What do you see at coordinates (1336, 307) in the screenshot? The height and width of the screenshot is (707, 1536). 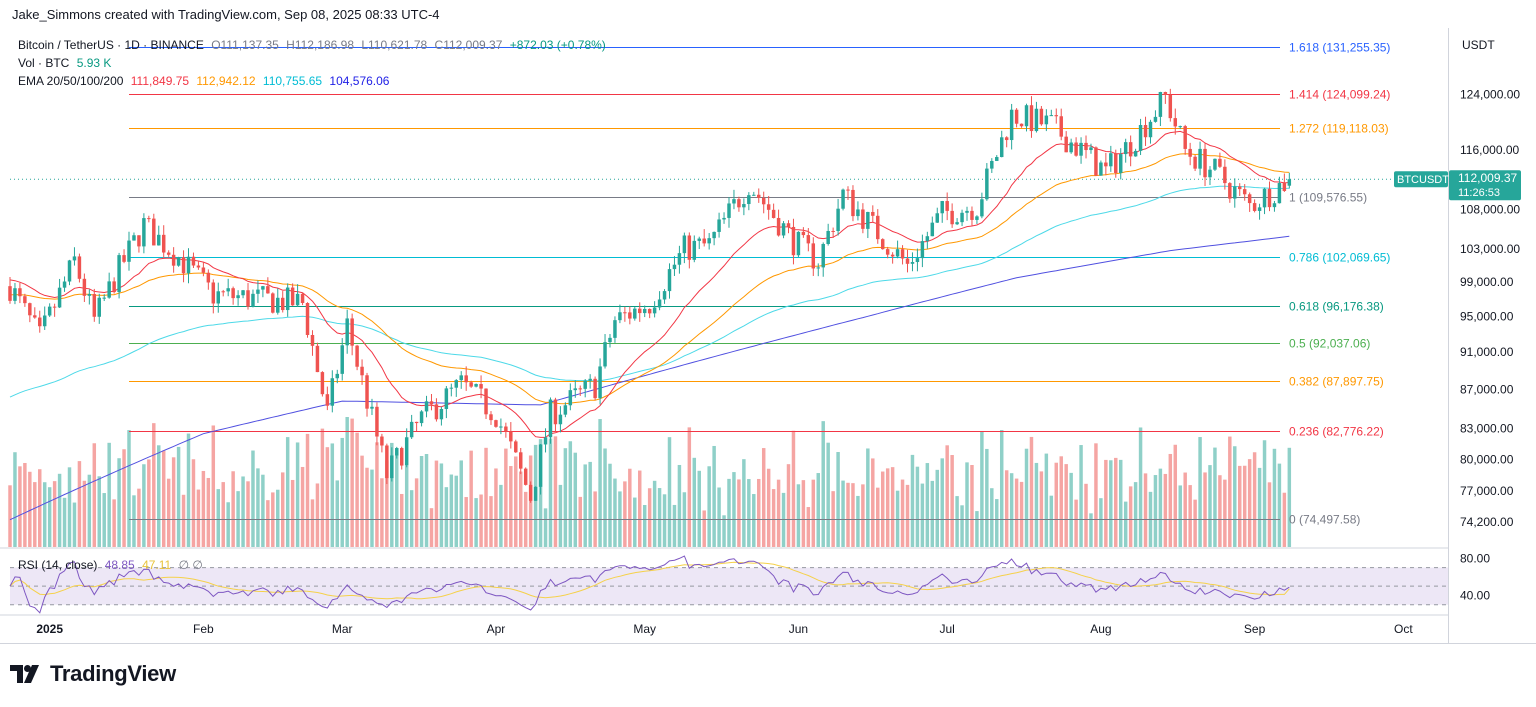 I see `fib-level-label-5: 0.618 (96,176.38)` at bounding box center [1336, 307].